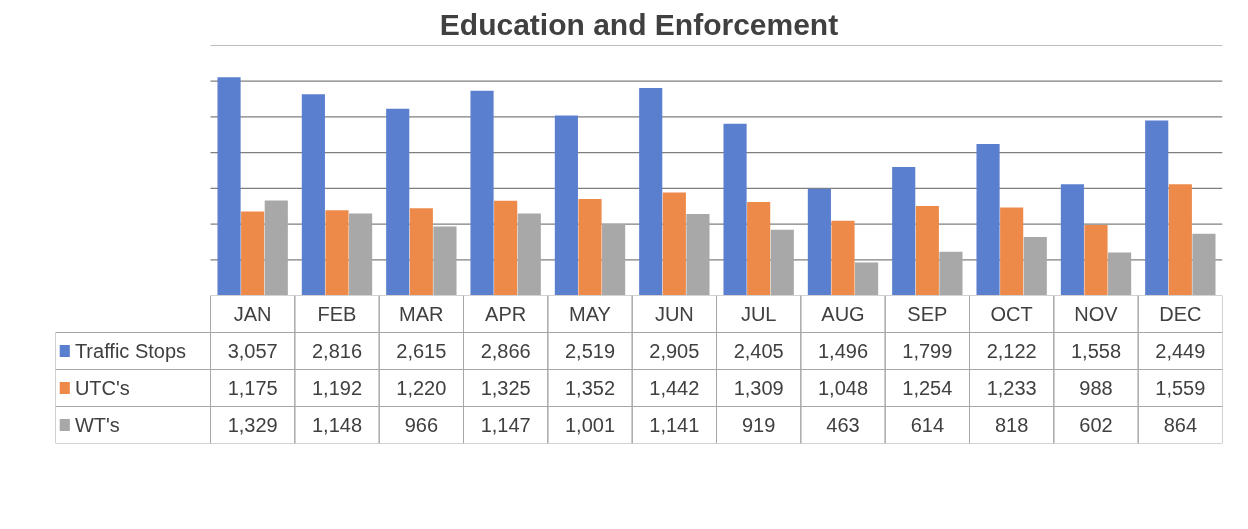 This screenshot has height=529, width=1248. Describe the element at coordinates (590, 388) in the screenshot. I see `data-label: 1,352` at that location.